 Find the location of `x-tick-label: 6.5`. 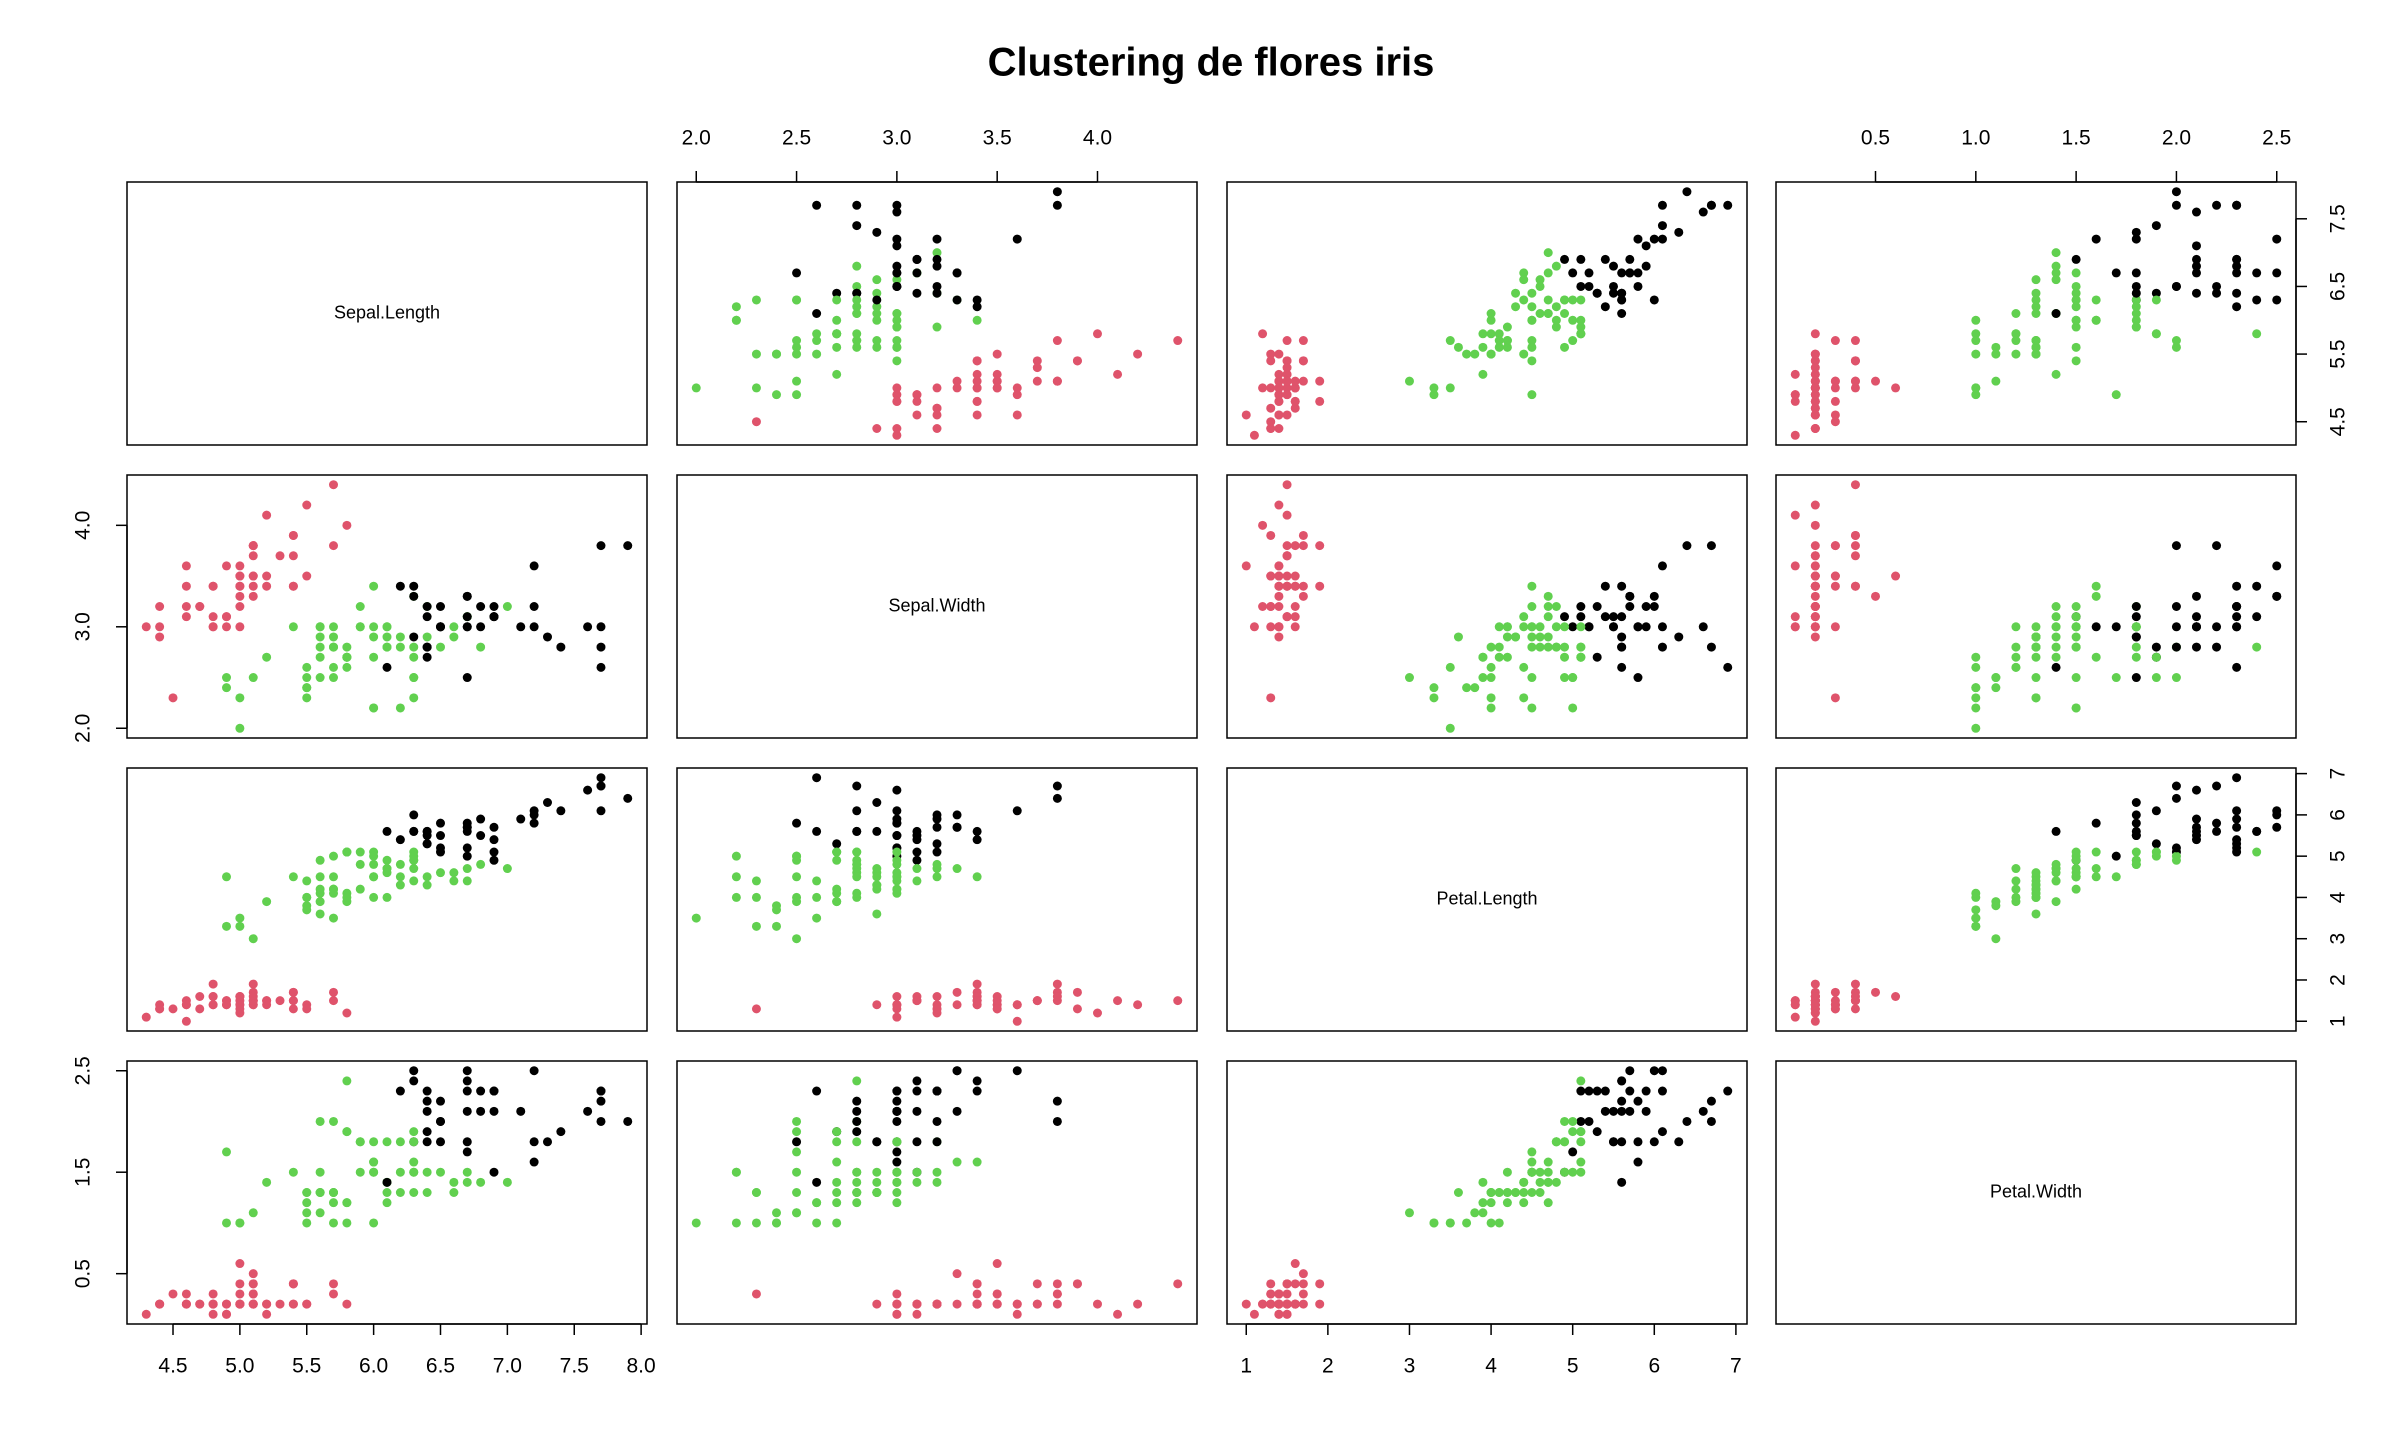

x-tick-label: 6.5 is located at coordinates (440, 1366).